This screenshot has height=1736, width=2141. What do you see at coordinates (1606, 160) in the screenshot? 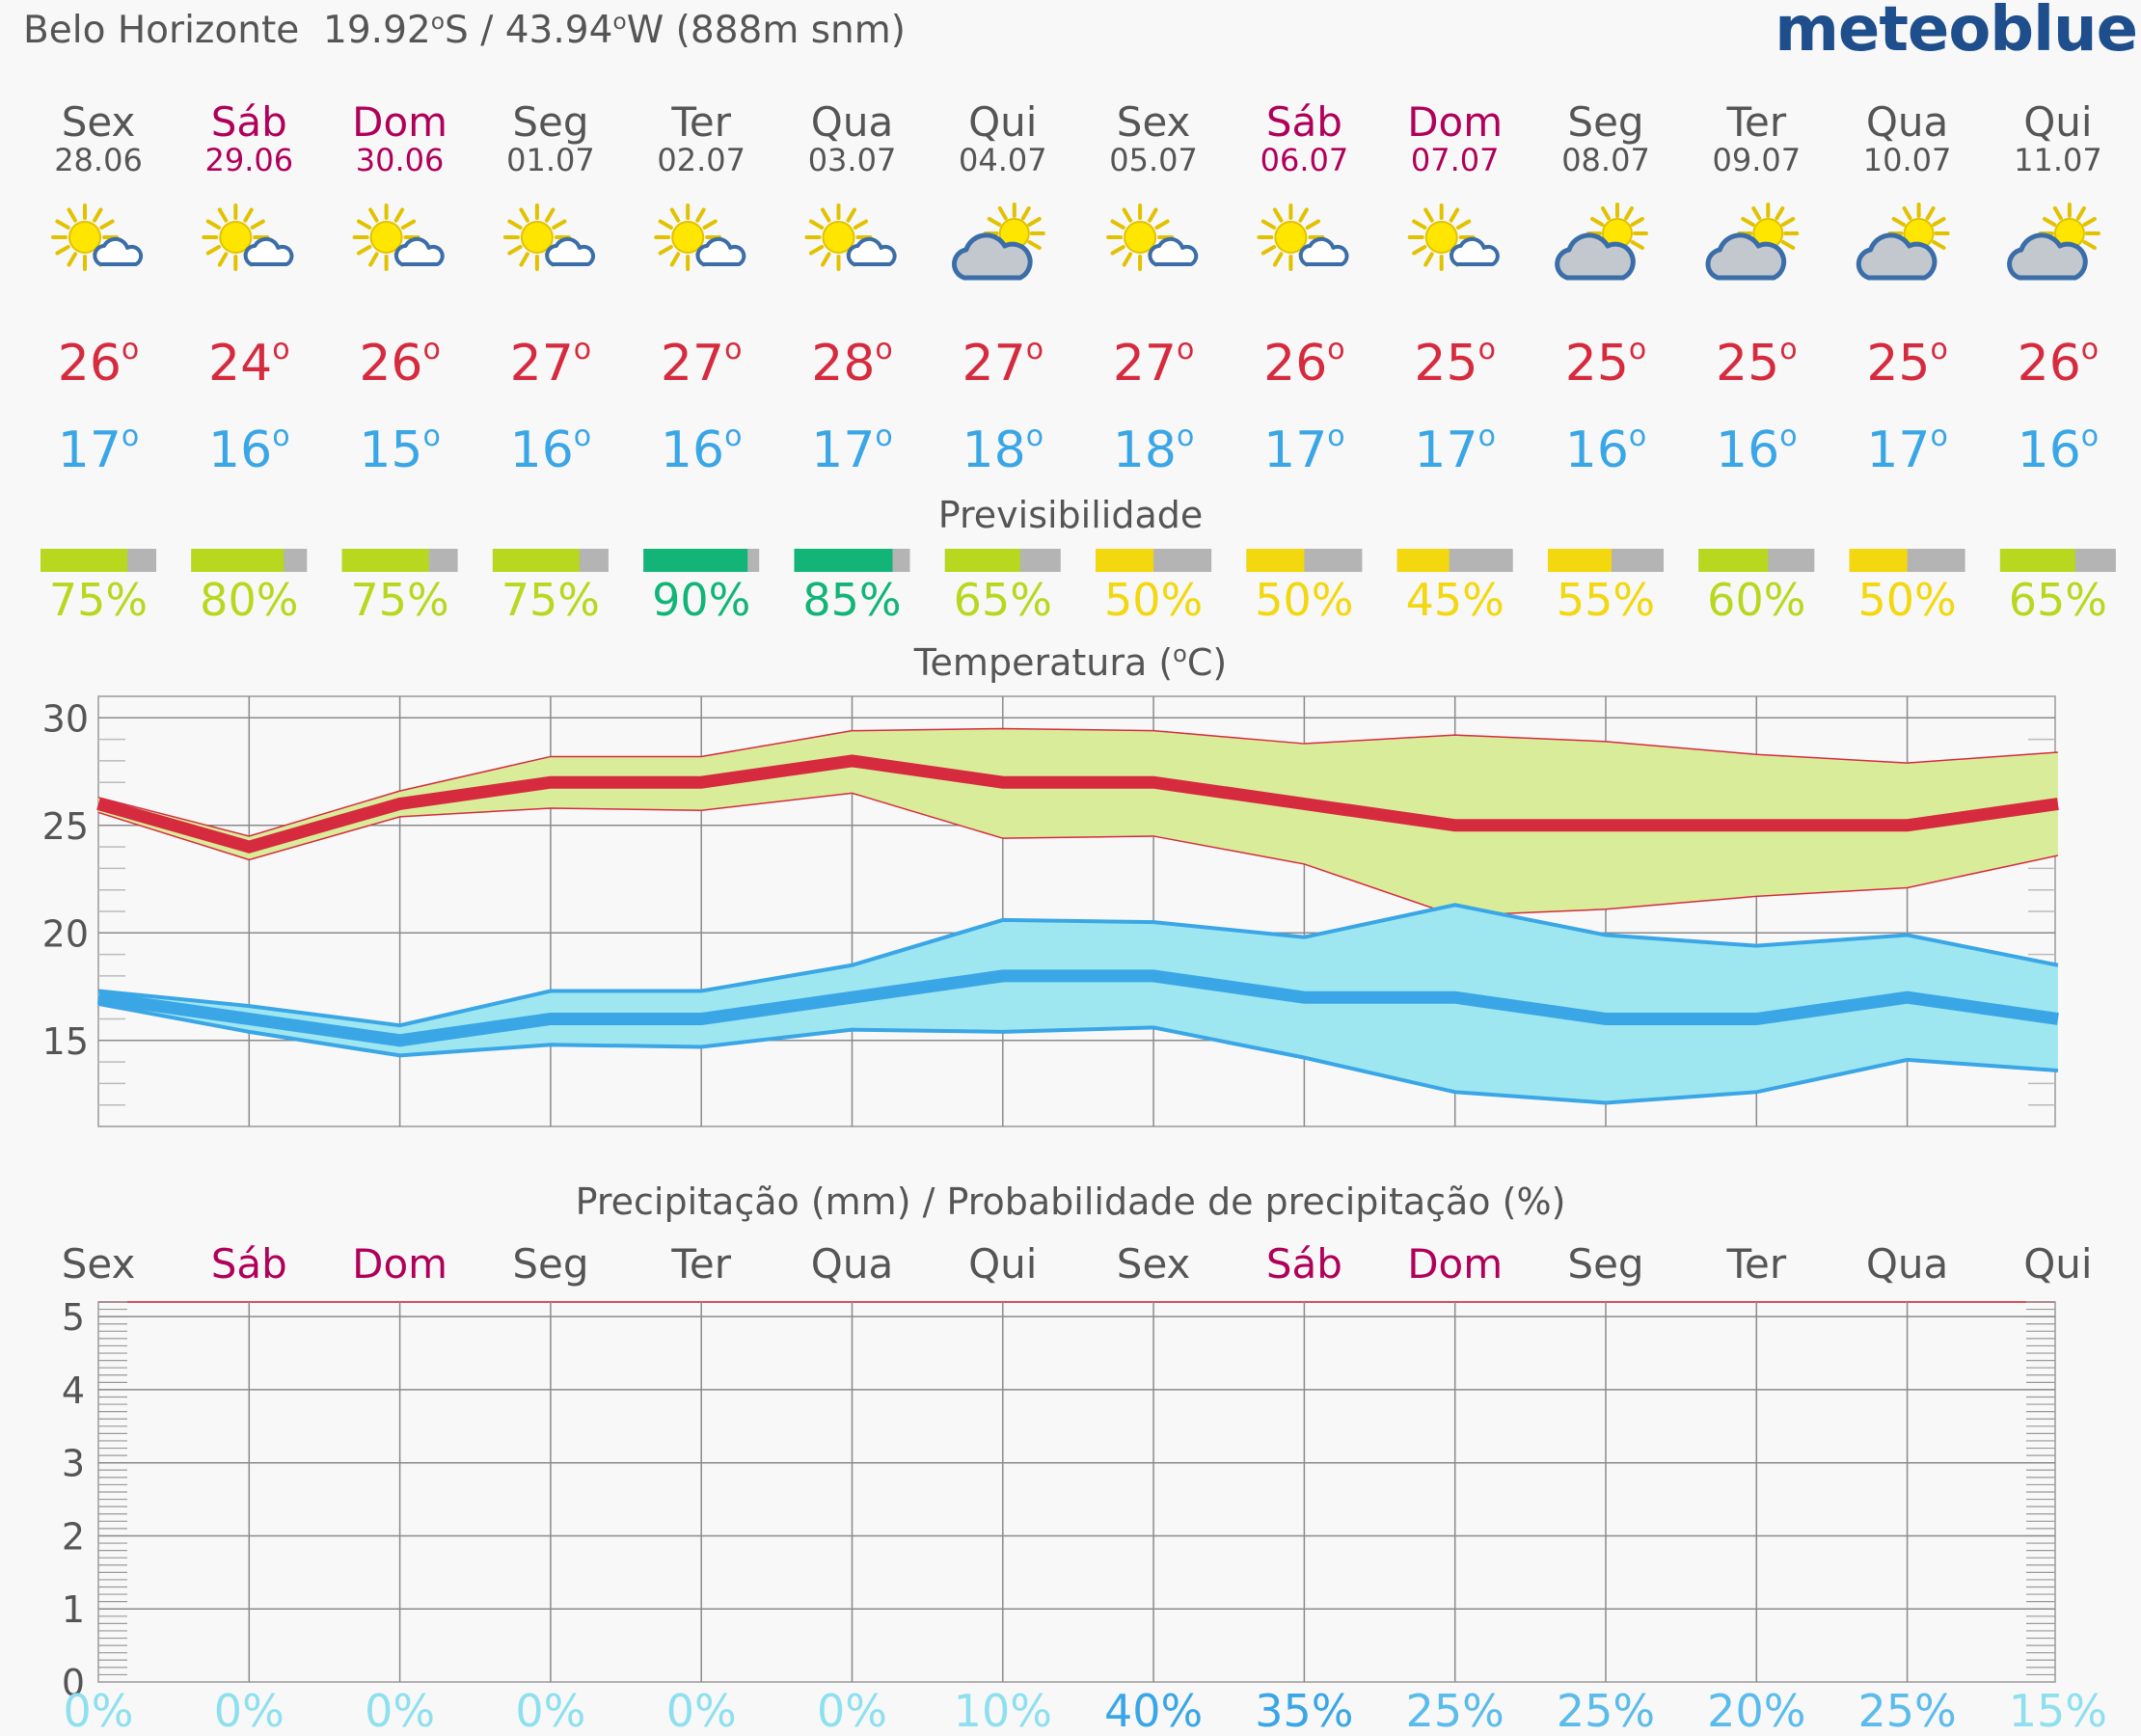
I see `day-date: 08.07` at bounding box center [1606, 160].